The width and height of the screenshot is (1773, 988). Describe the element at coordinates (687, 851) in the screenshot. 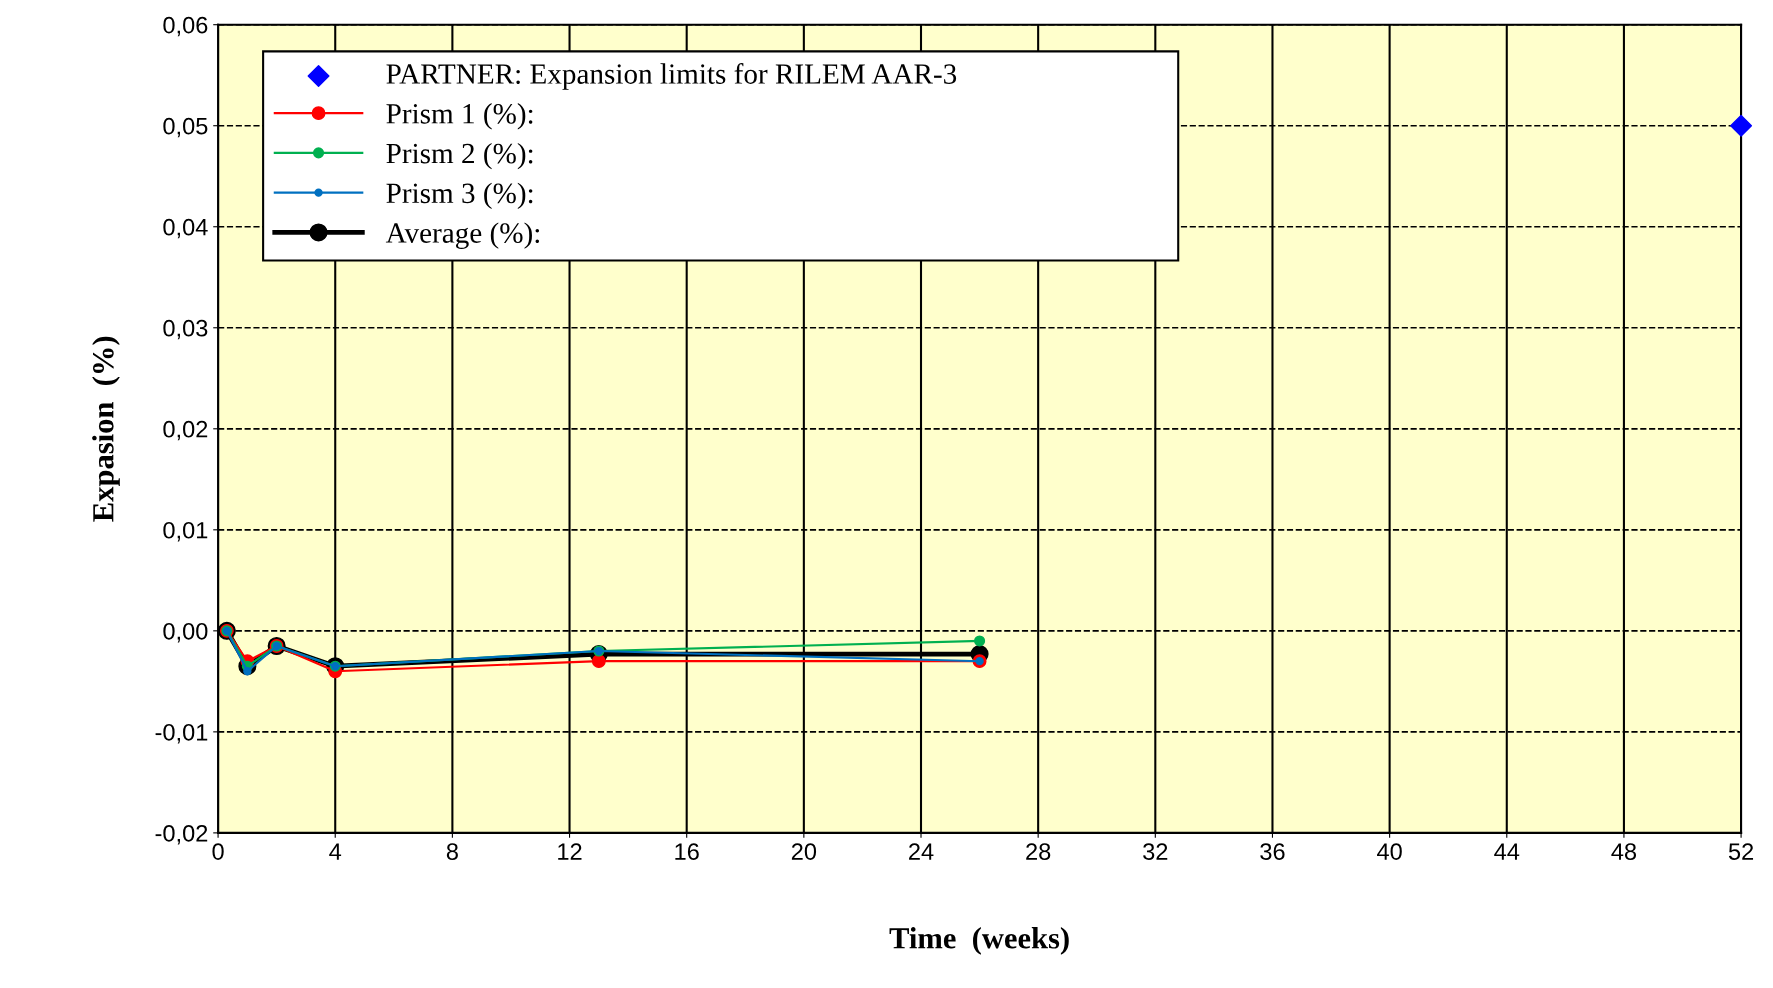

I see `x-tick-label: 16` at that location.